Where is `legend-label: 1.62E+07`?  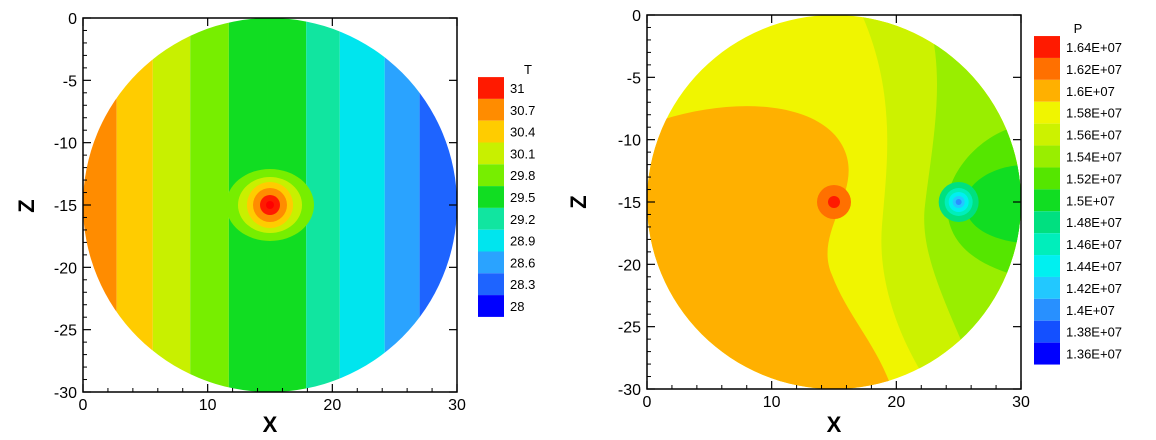
legend-label: 1.62E+07 is located at coordinates (1094, 69).